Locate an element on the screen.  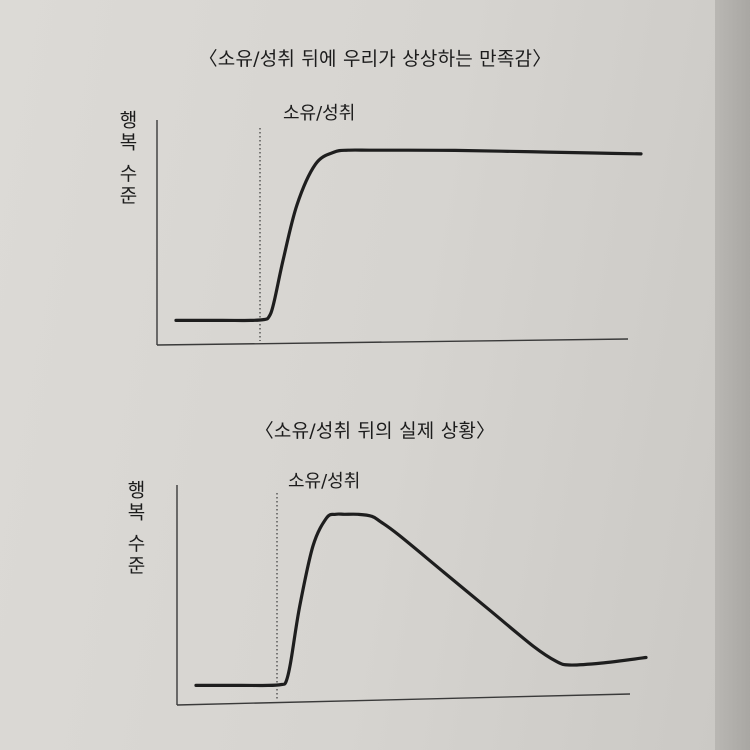
y-axis-label-actual: 행복 수준 is located at coordinates (135, 529).